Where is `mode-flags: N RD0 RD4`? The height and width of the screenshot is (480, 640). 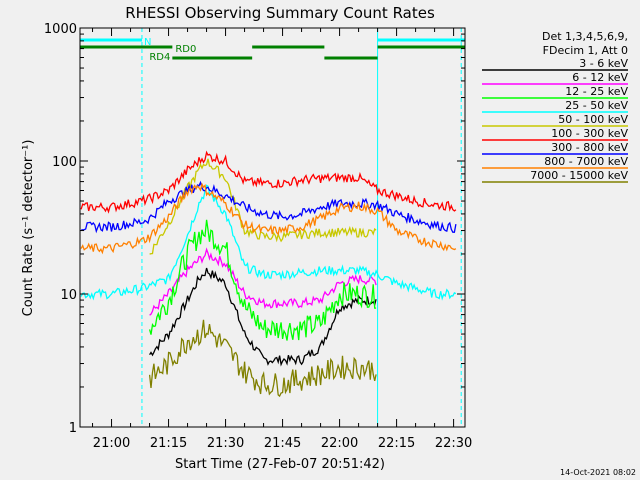
mode-flags: N RD0 RD4 is located at coordinates (272, 50).